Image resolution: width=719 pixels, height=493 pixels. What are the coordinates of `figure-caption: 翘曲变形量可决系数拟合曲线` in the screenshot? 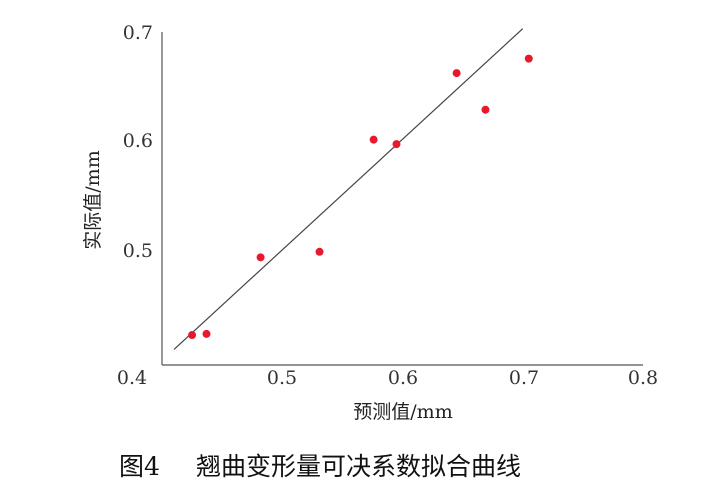 It's located at (358, 466).